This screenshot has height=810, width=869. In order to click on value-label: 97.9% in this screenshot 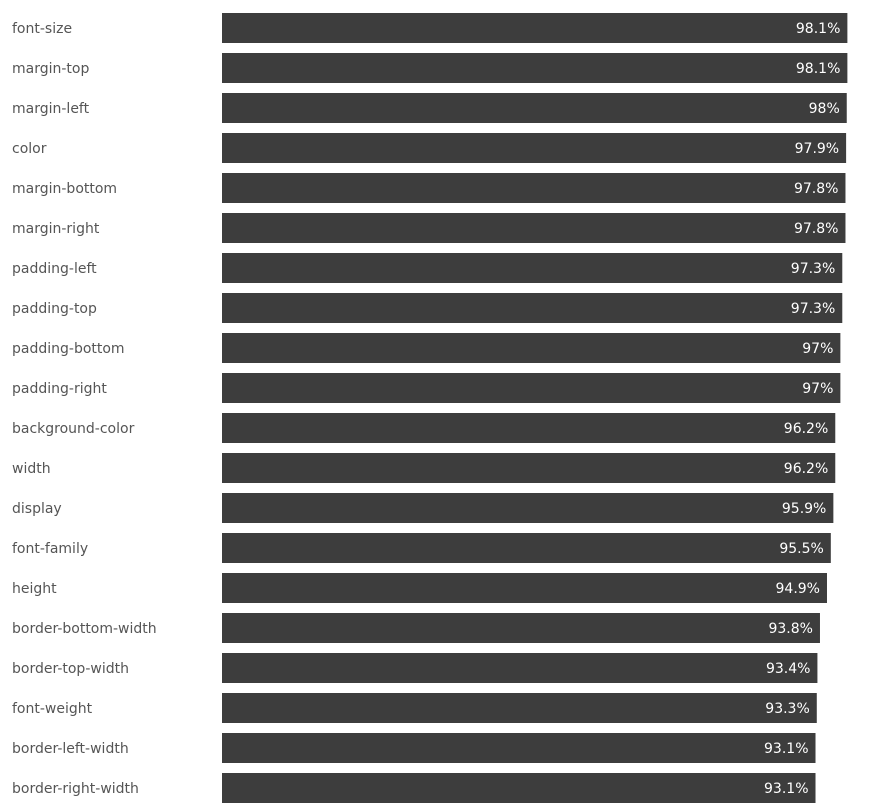, I will do `click(817, 149)`.